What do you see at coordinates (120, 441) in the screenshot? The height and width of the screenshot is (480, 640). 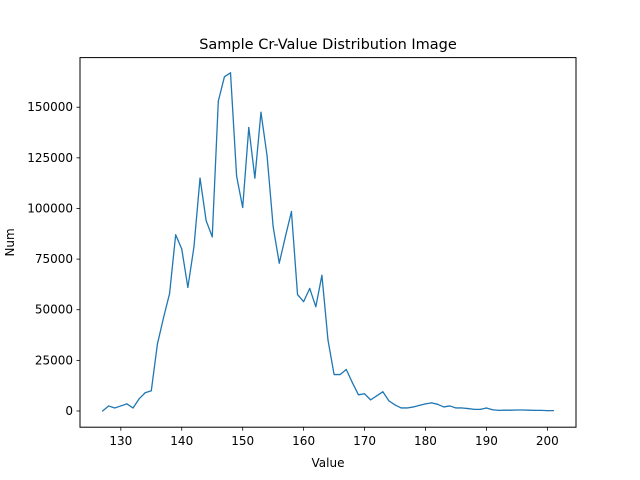 I see `x-tick-label: 130` at bounding box center [120, 441].